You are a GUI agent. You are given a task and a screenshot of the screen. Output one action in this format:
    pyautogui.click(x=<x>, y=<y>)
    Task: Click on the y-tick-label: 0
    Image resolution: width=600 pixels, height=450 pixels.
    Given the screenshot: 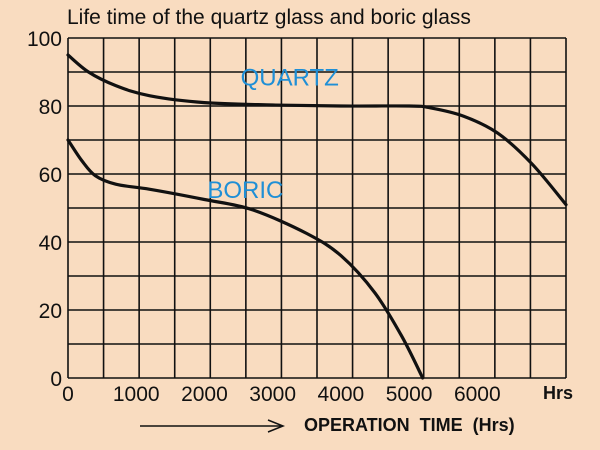 What is the action you would take?
    pyautogui.click(x=56, y=379)
    